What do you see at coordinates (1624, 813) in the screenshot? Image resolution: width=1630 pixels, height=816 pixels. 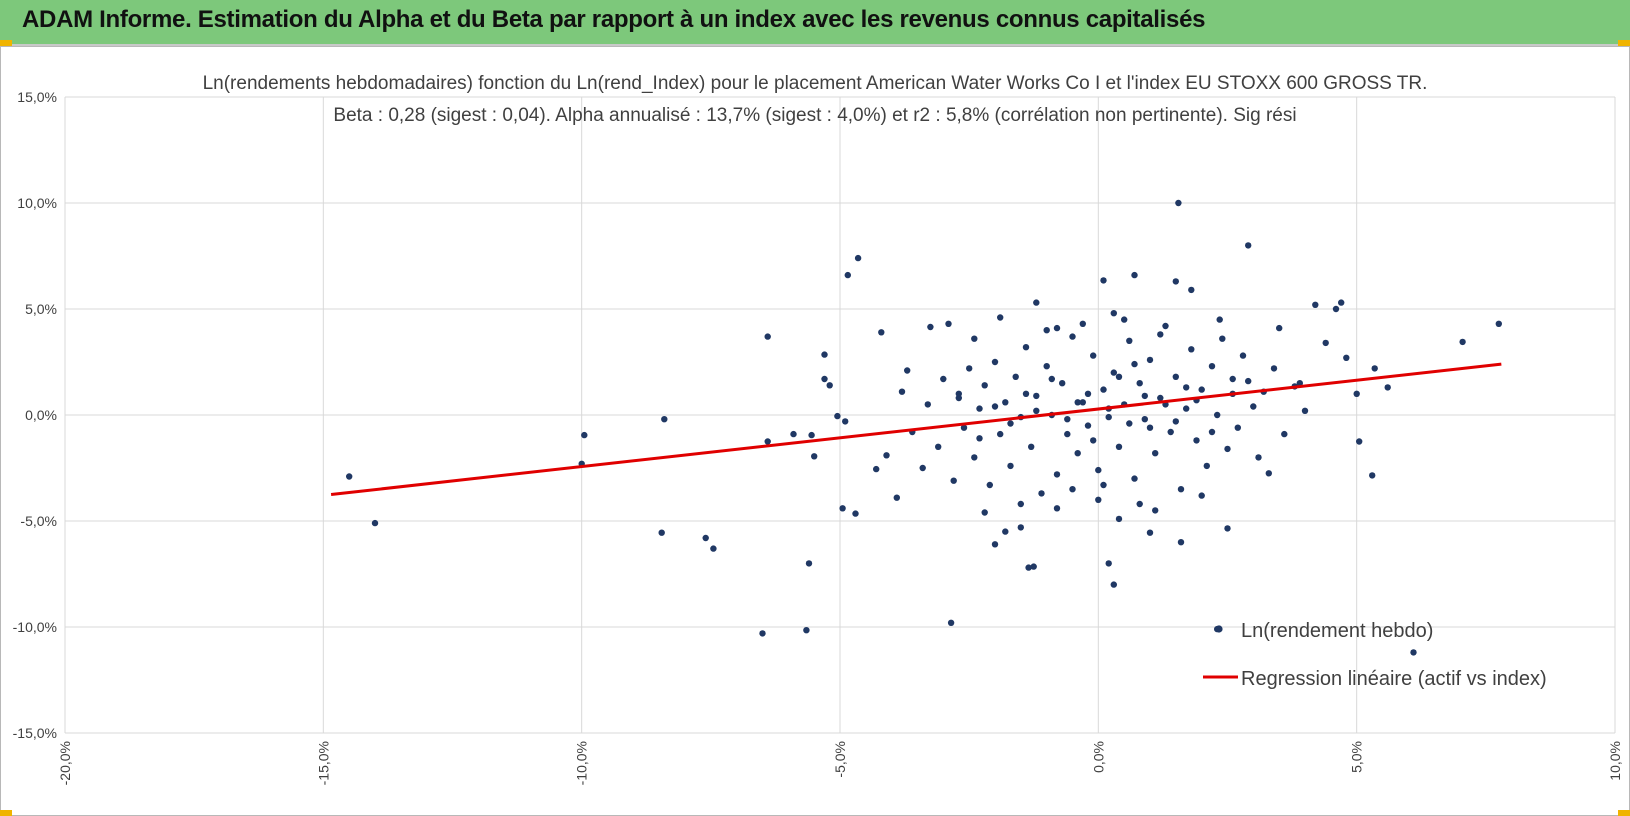 I see `corner-marker-bottom-right` at bounding box center [1624, 813].